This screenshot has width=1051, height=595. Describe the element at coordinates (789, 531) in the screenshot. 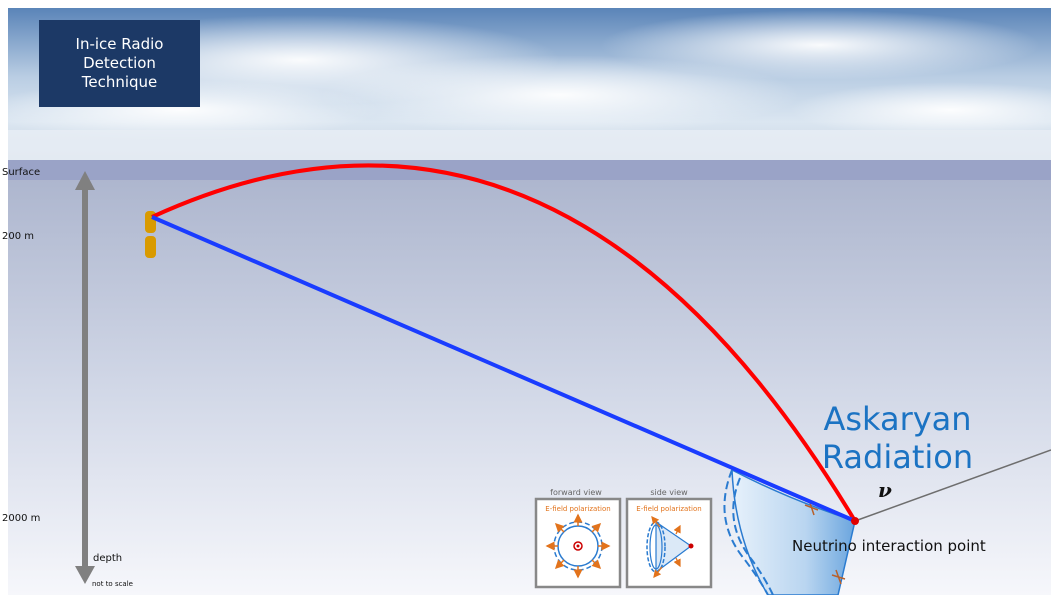

I see `askaryan-cone` at that location.